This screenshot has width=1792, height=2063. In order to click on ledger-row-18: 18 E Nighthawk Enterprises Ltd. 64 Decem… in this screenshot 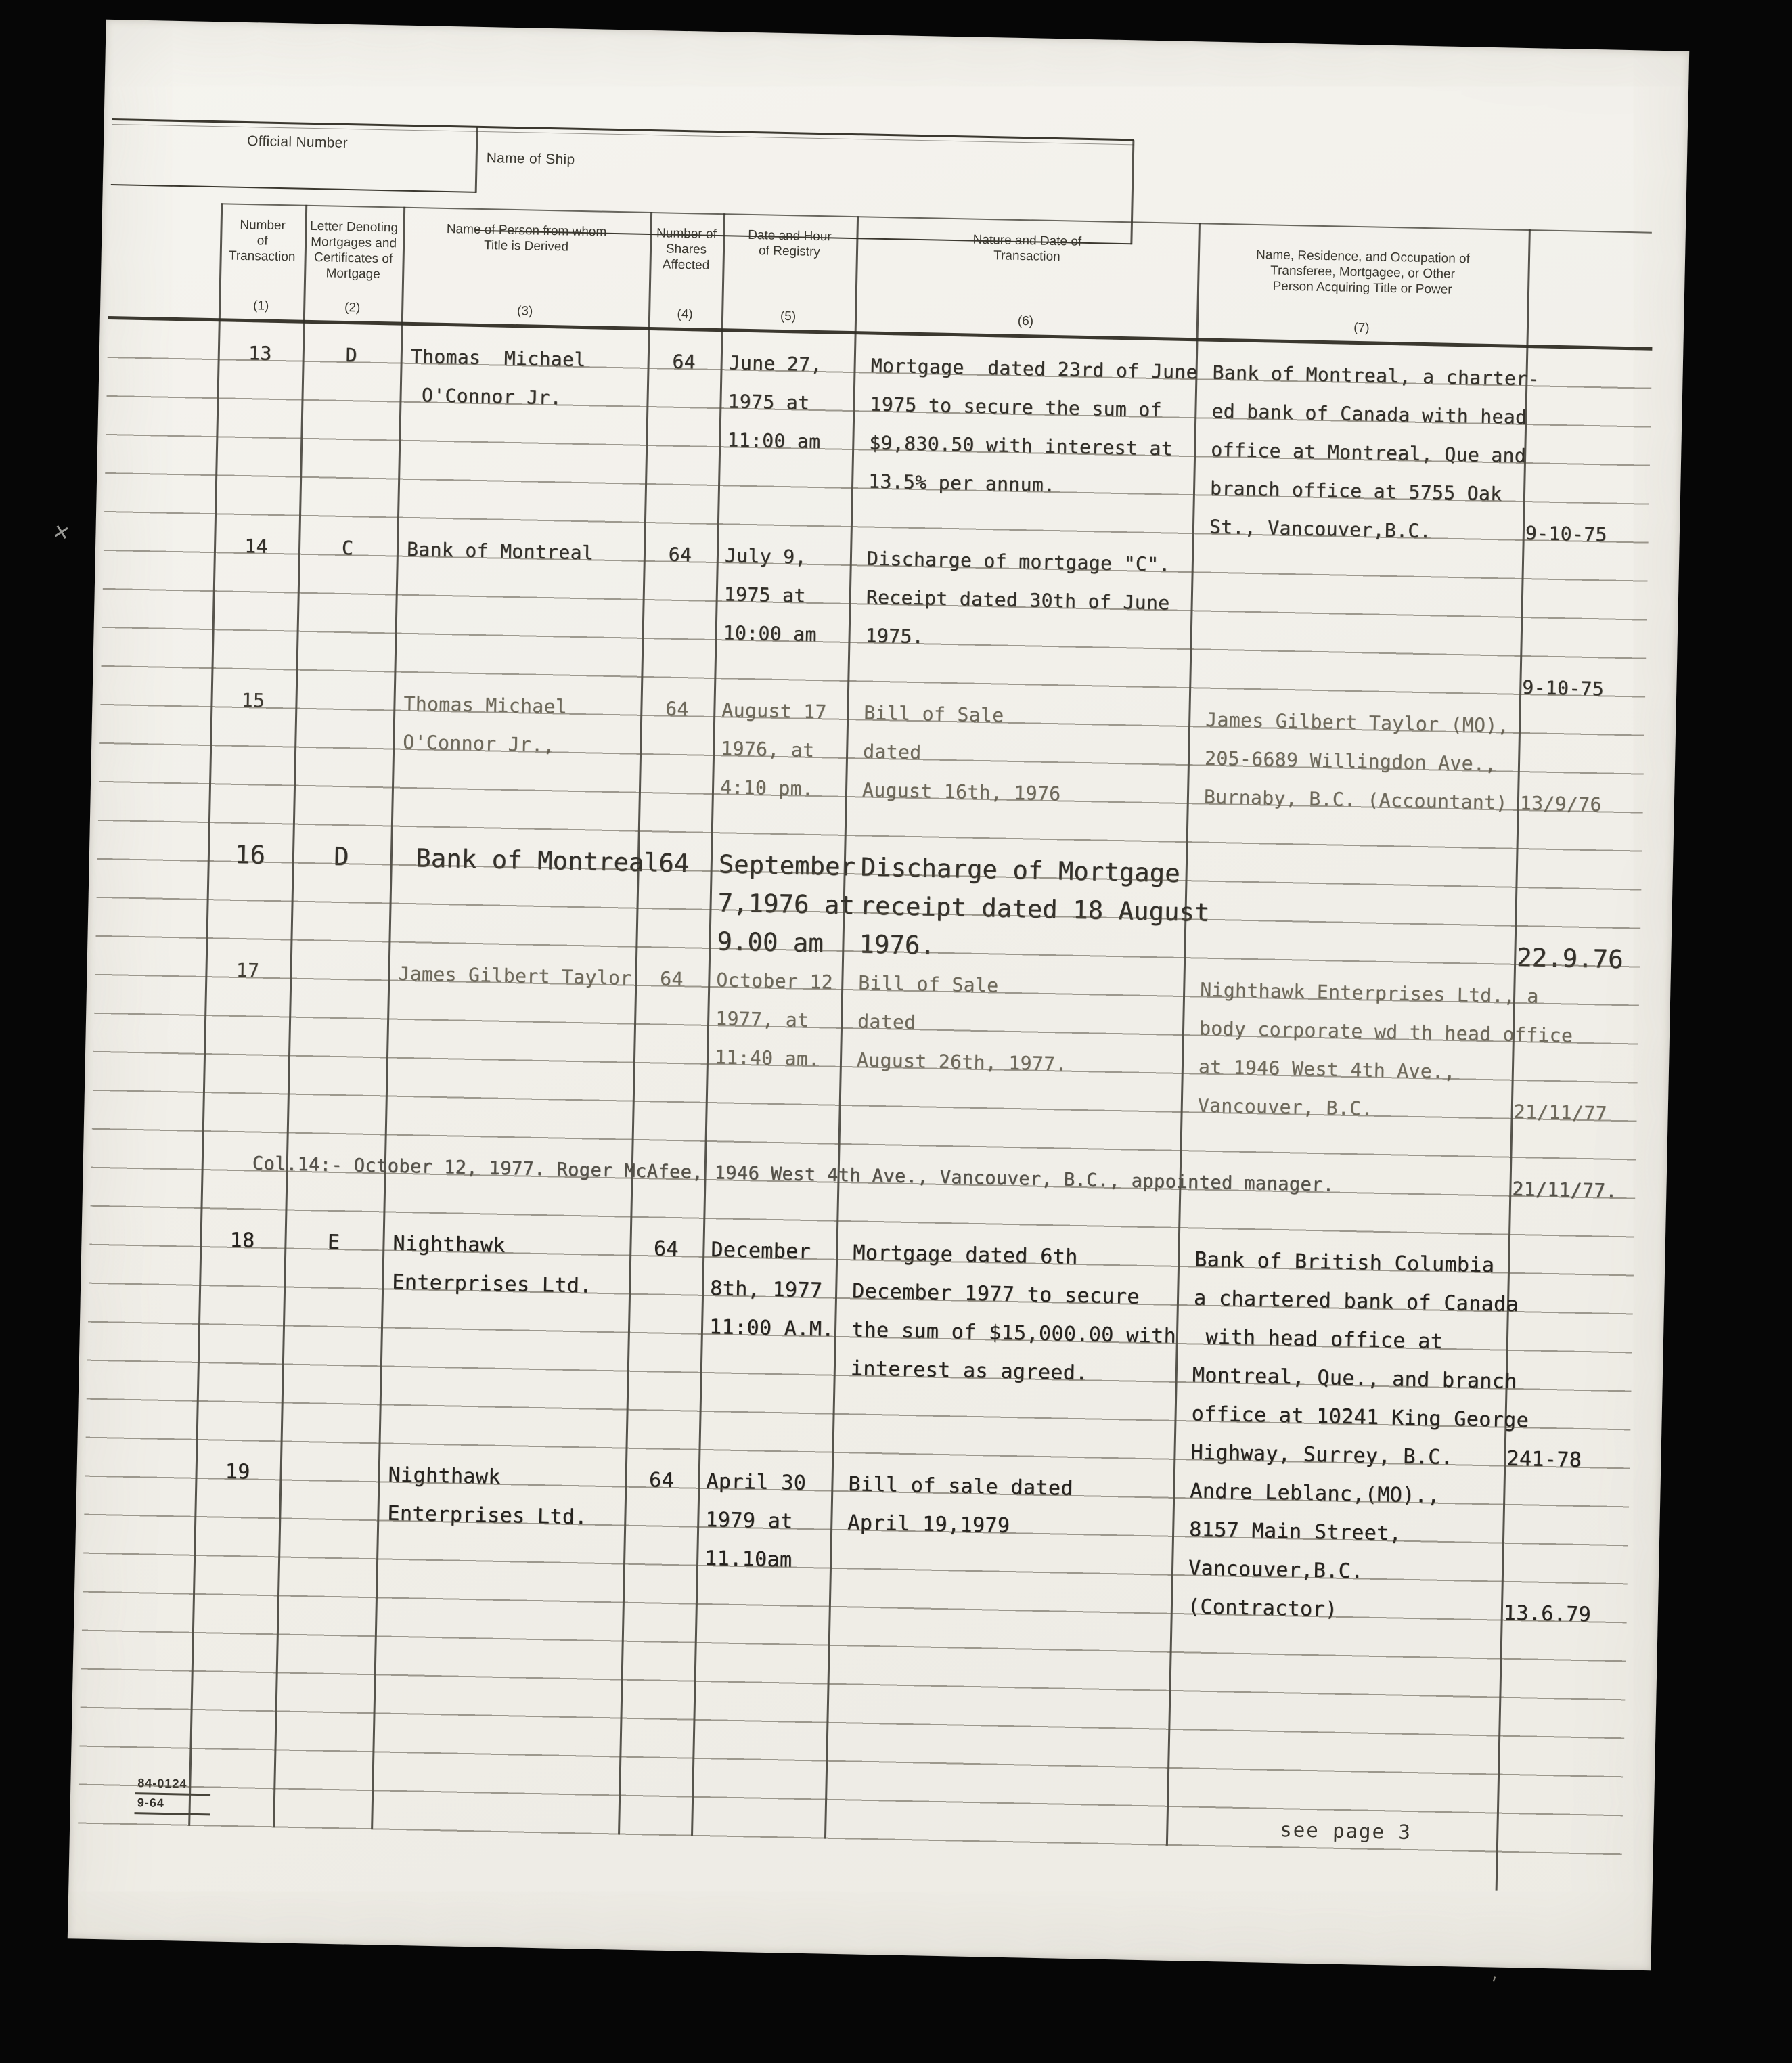, I will do `click(860, 1345)`.